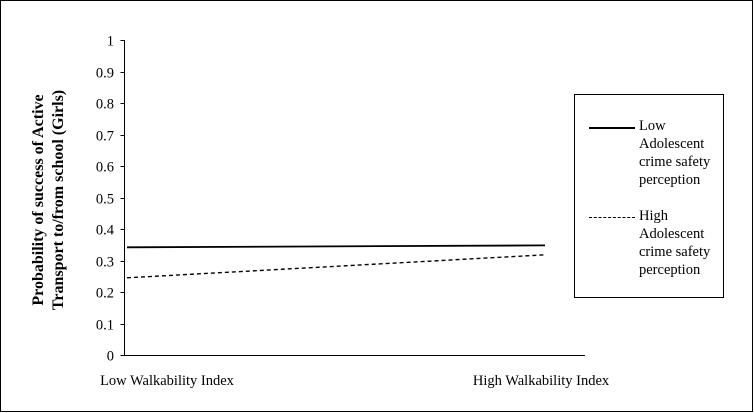 The height and width of the screenshot is (413, 754). I want to click on series-line-low-safety, so click(336, 246).